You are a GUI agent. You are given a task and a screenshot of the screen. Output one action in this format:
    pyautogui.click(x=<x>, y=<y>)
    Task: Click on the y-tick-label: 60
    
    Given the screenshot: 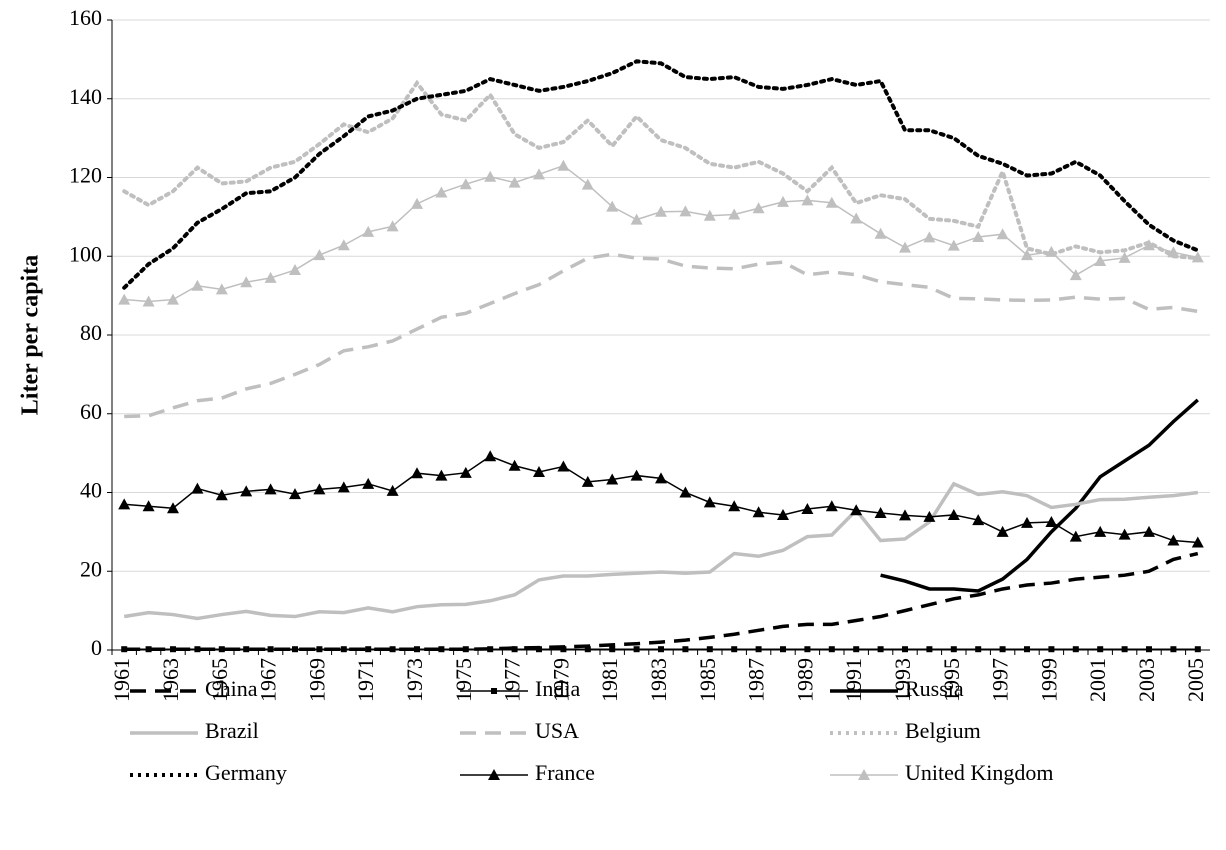 What is the action you would take?
    pyautogui.click(x=91, y=411)
    